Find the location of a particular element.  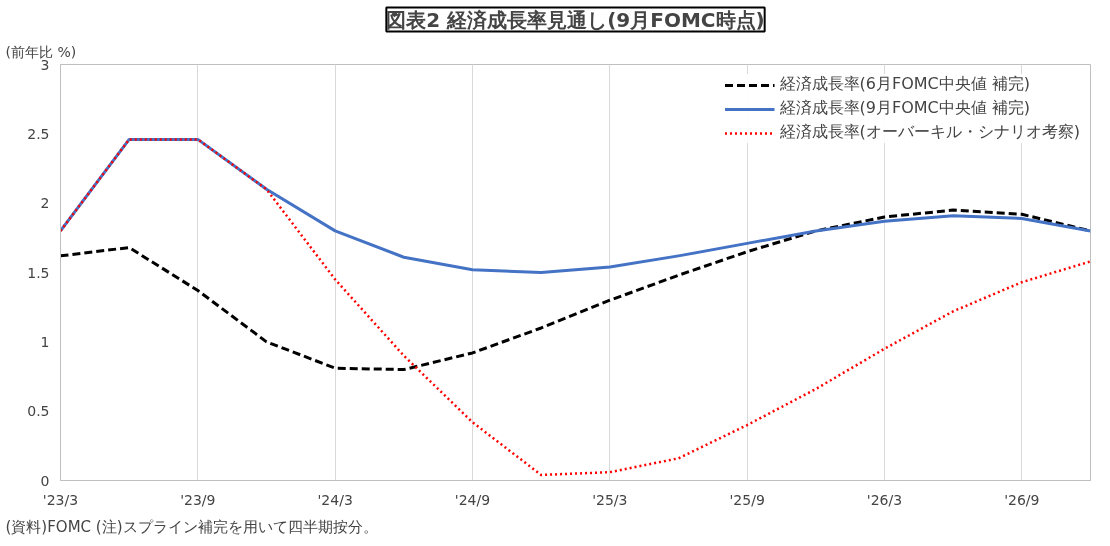

x-tick-label: '25/3 is located at coordinates (610, 499).